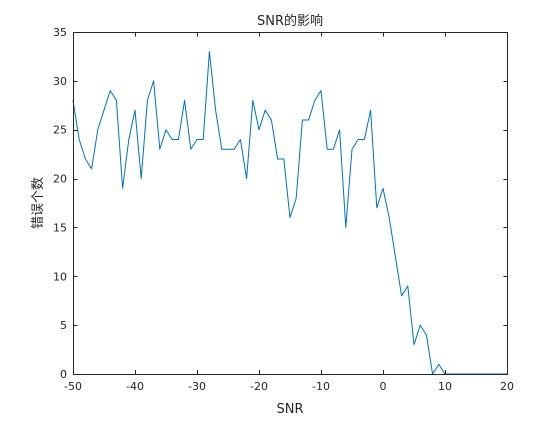 Image resolution: width=560 pixels, height=424 pixels. I want to click on y-tick-label: 30, so click(60, 81).